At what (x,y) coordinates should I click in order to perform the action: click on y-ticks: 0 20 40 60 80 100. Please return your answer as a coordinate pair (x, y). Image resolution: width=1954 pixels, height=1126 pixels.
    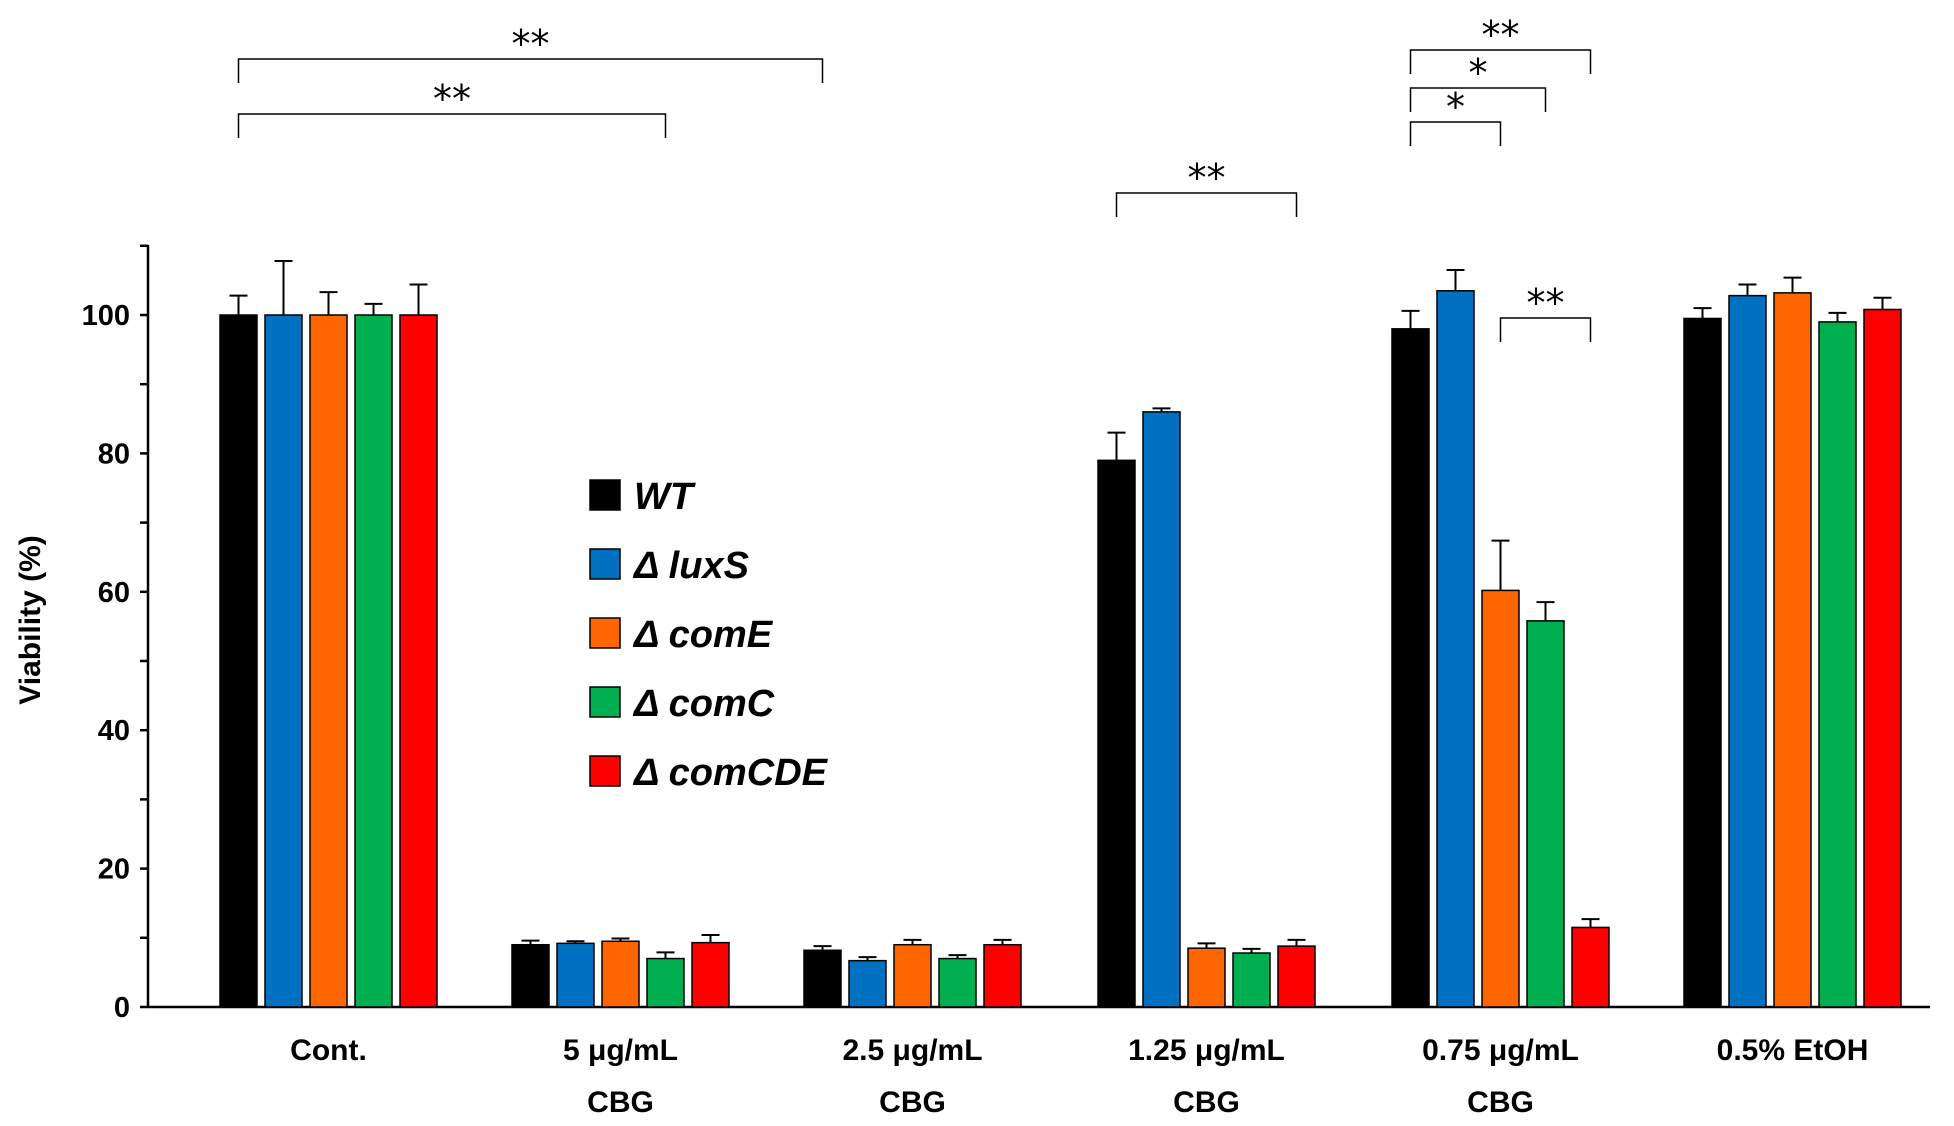
    Looking at the image, I should click on (115, 634).